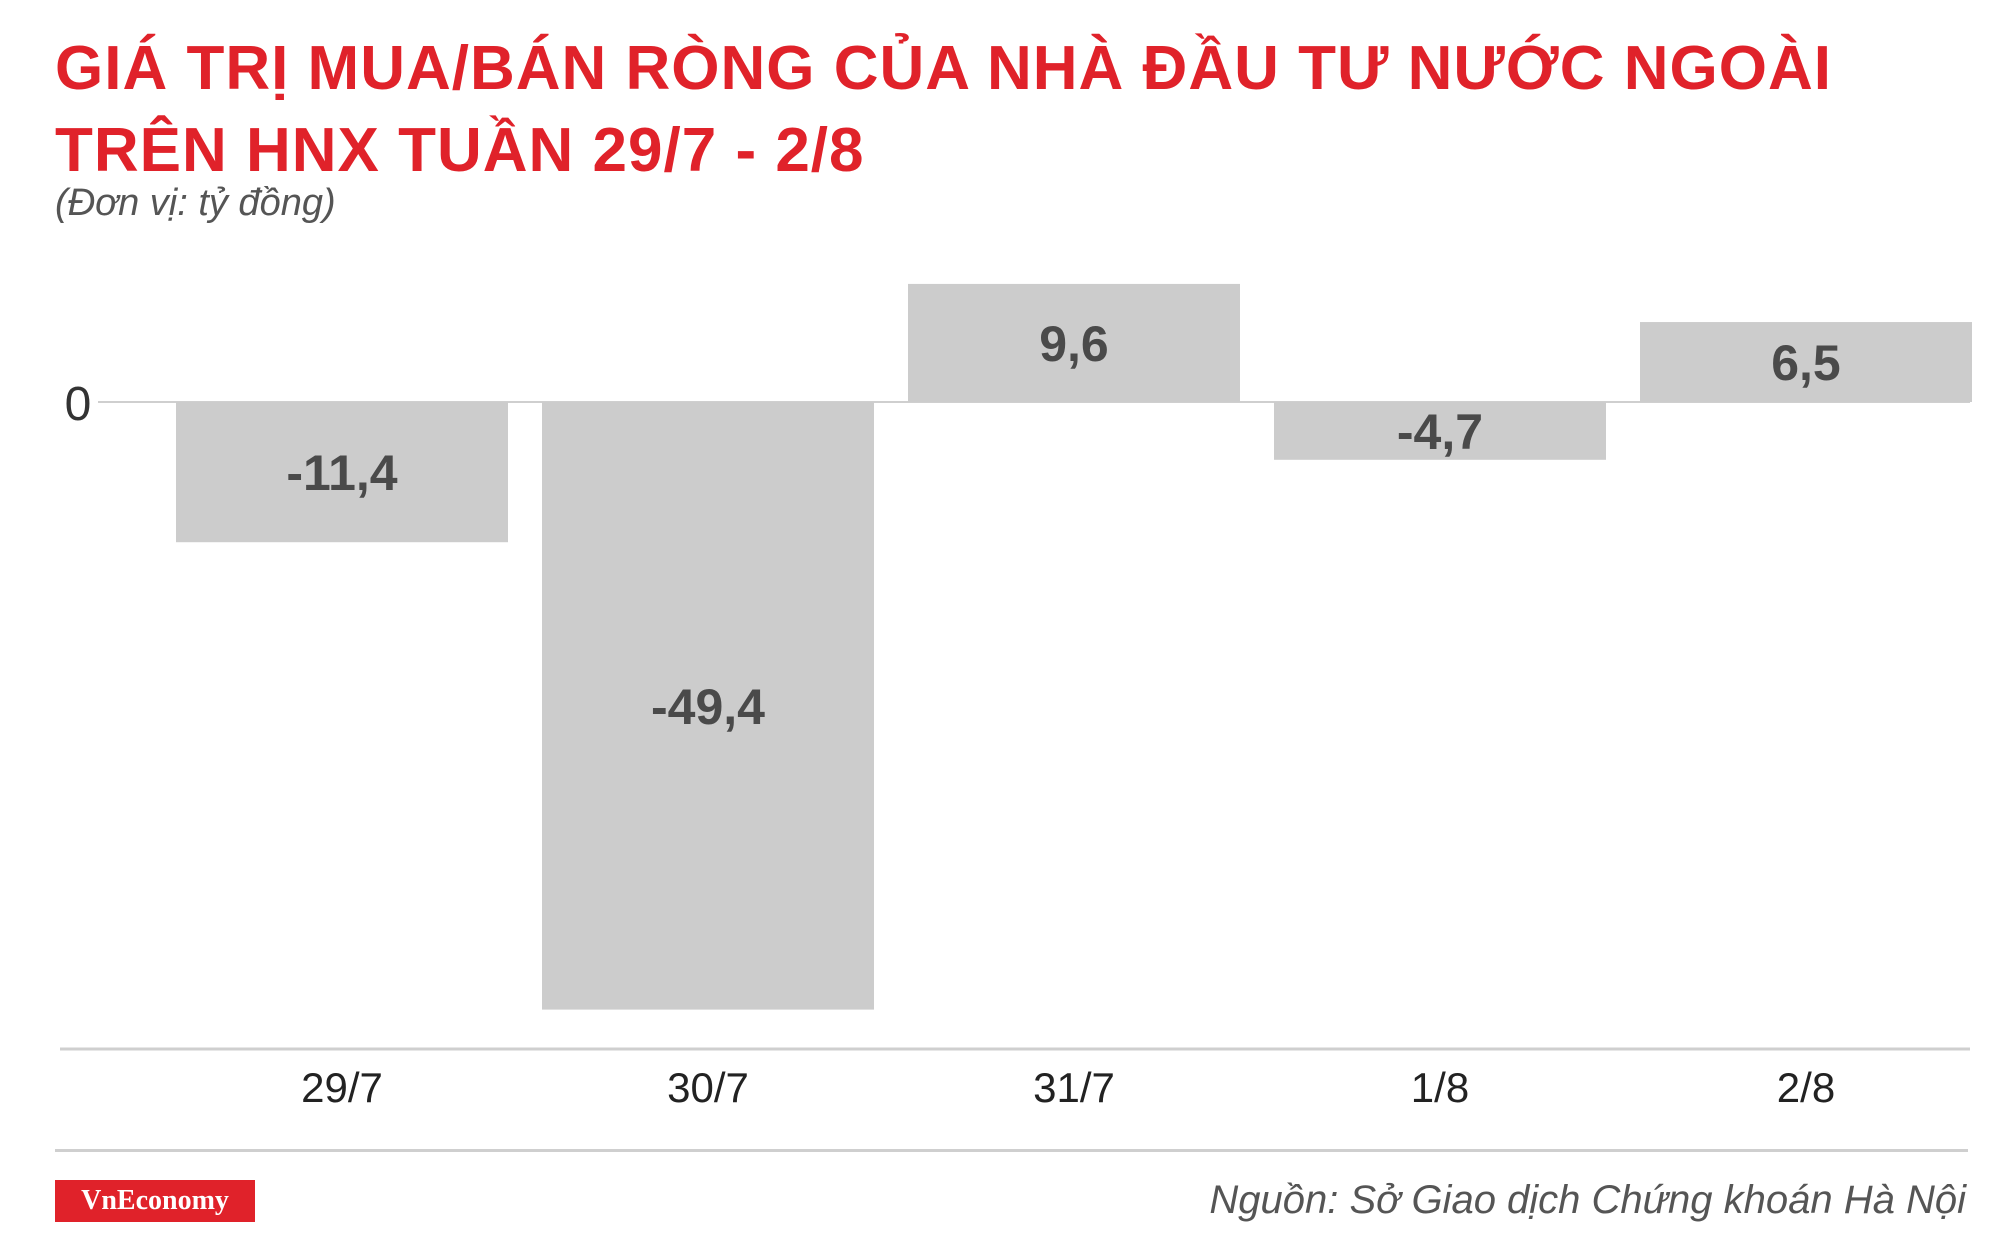  I want to click on bar-value-label: -4,7, so click(1440, 432).